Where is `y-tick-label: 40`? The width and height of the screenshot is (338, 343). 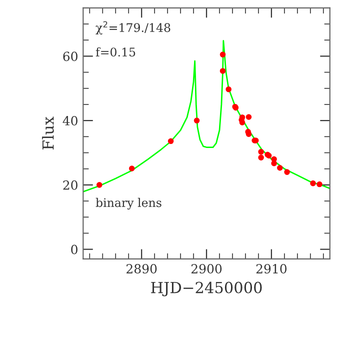 y-tick-label: 40 is located at coordinates (70, 121).